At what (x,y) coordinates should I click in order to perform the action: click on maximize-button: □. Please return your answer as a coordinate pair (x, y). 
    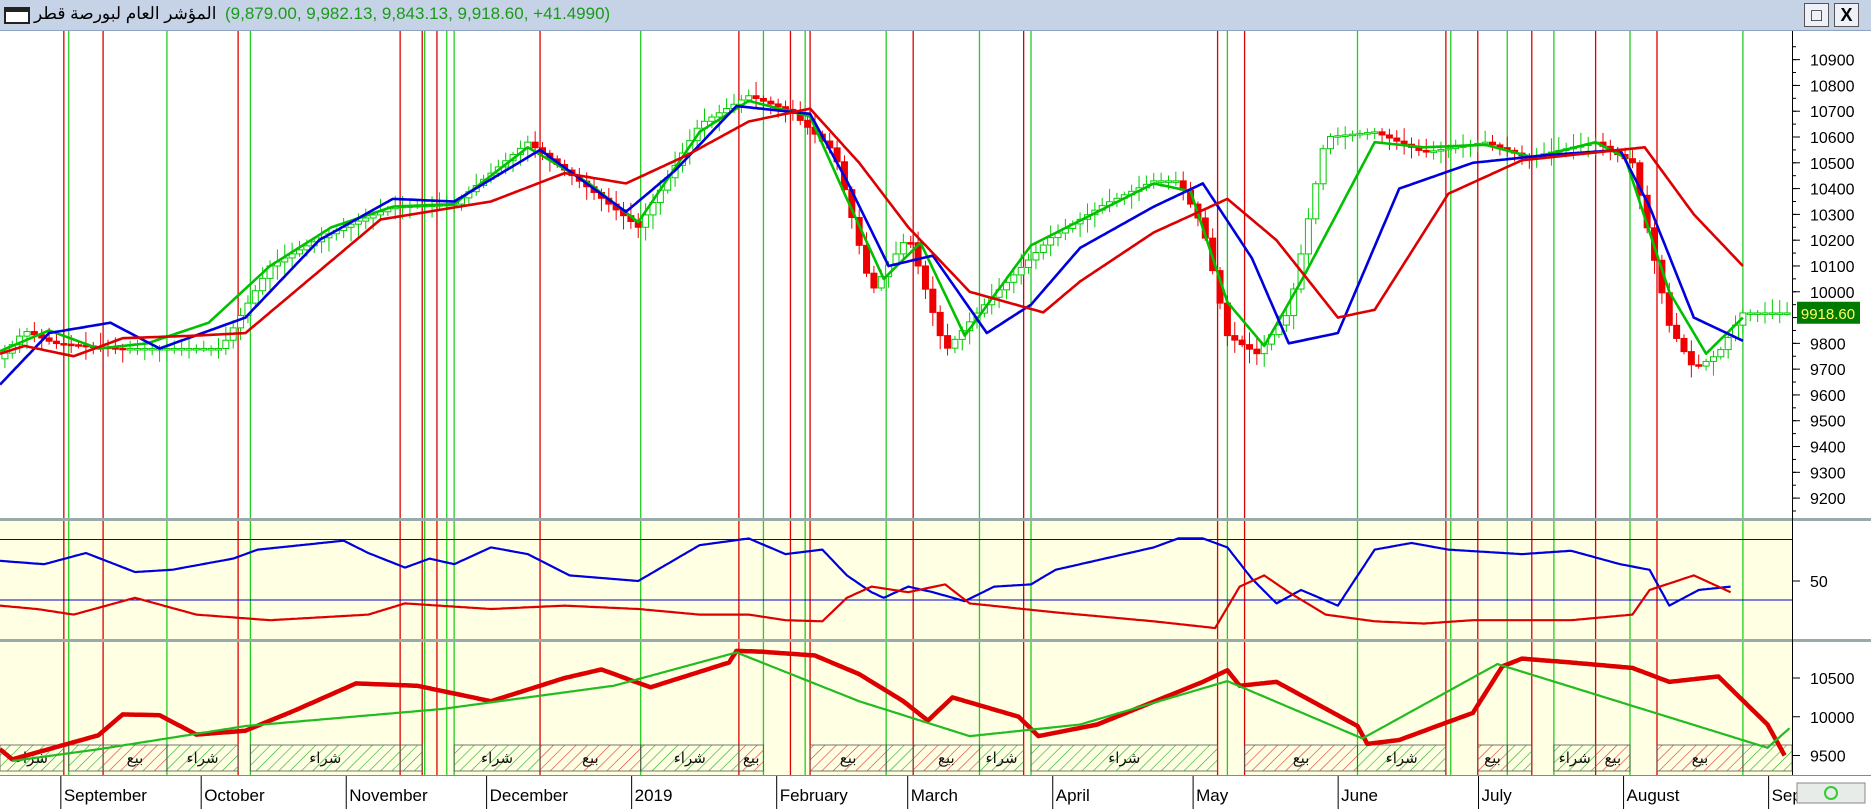
    Looking at the image, I should click on (1816, 15).